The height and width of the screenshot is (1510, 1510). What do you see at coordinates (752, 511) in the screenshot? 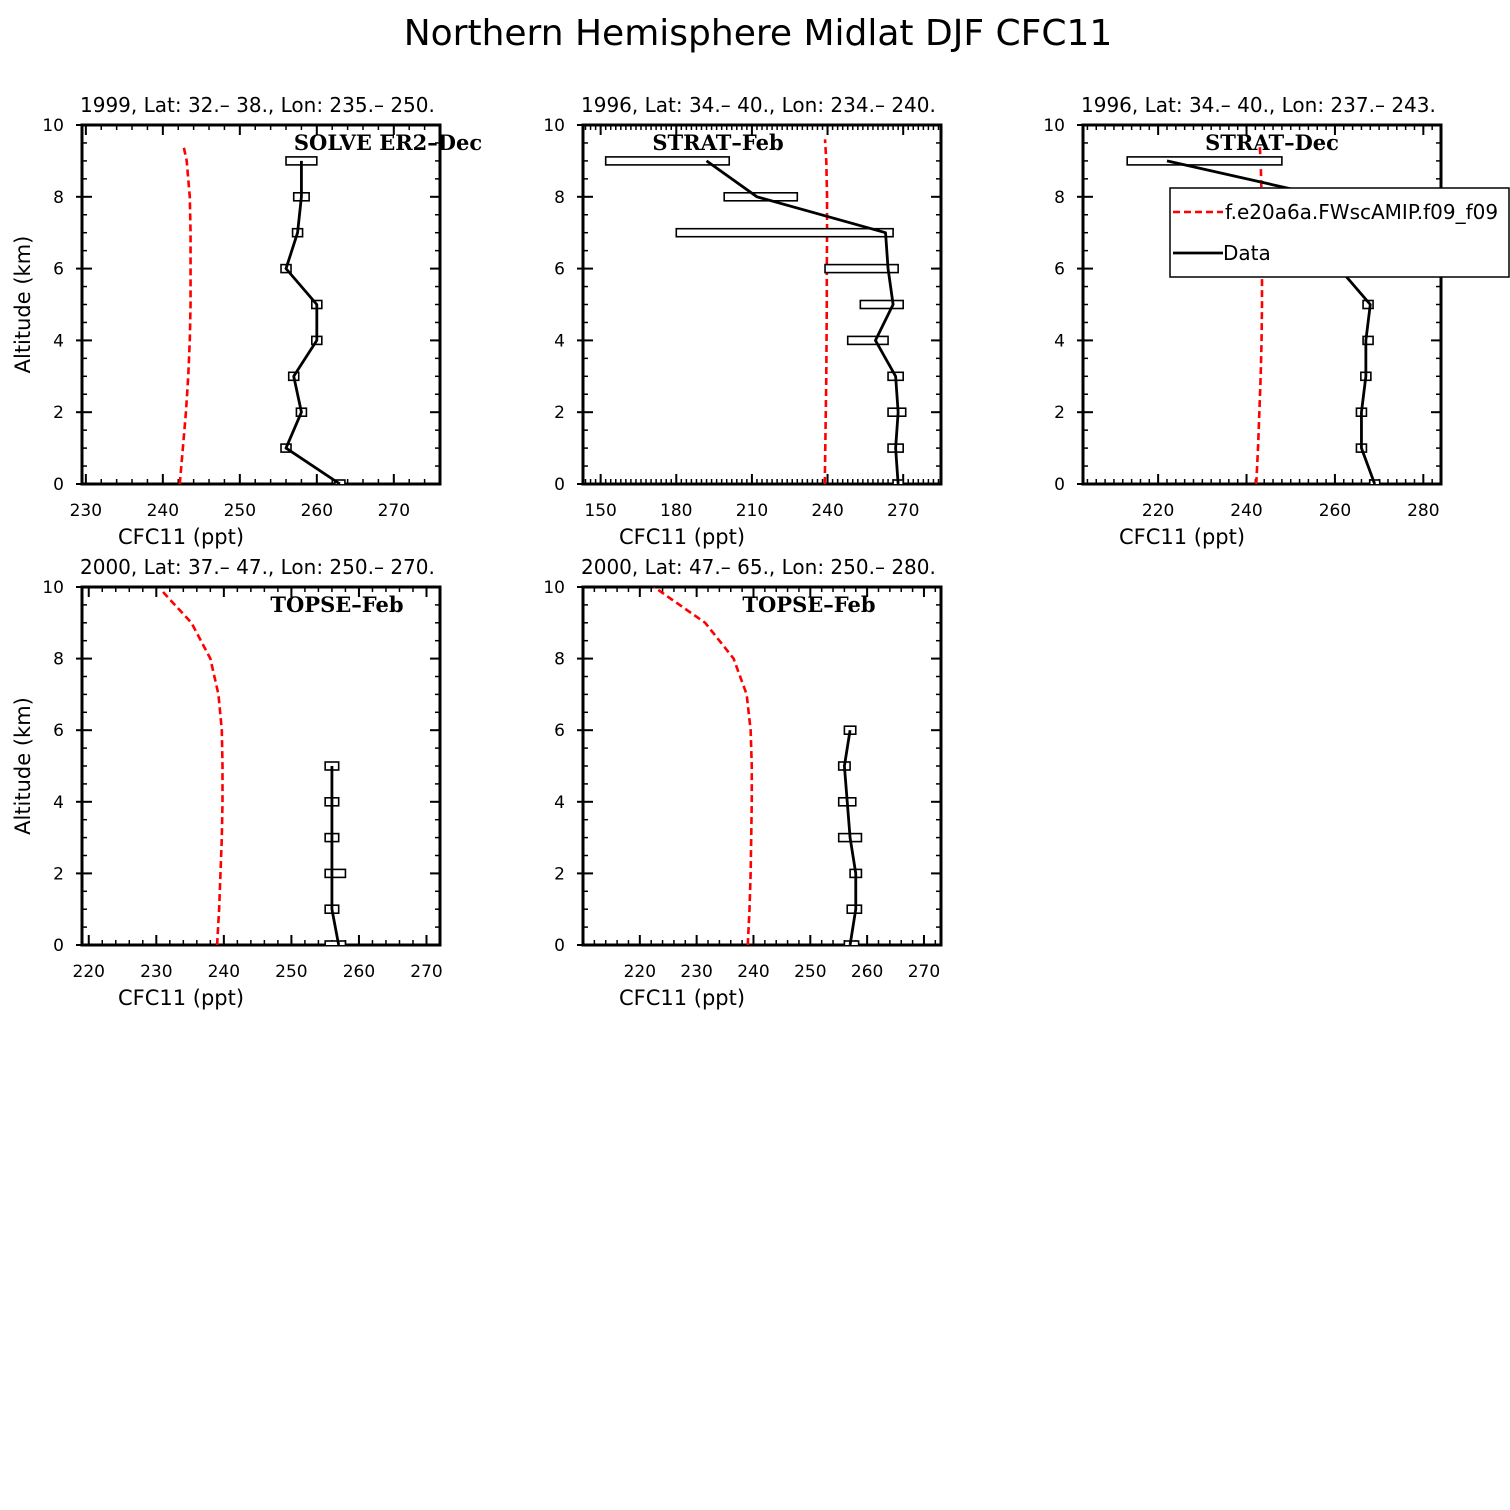
I see `x-tick-label: 210` at bounding box center [752, 511].